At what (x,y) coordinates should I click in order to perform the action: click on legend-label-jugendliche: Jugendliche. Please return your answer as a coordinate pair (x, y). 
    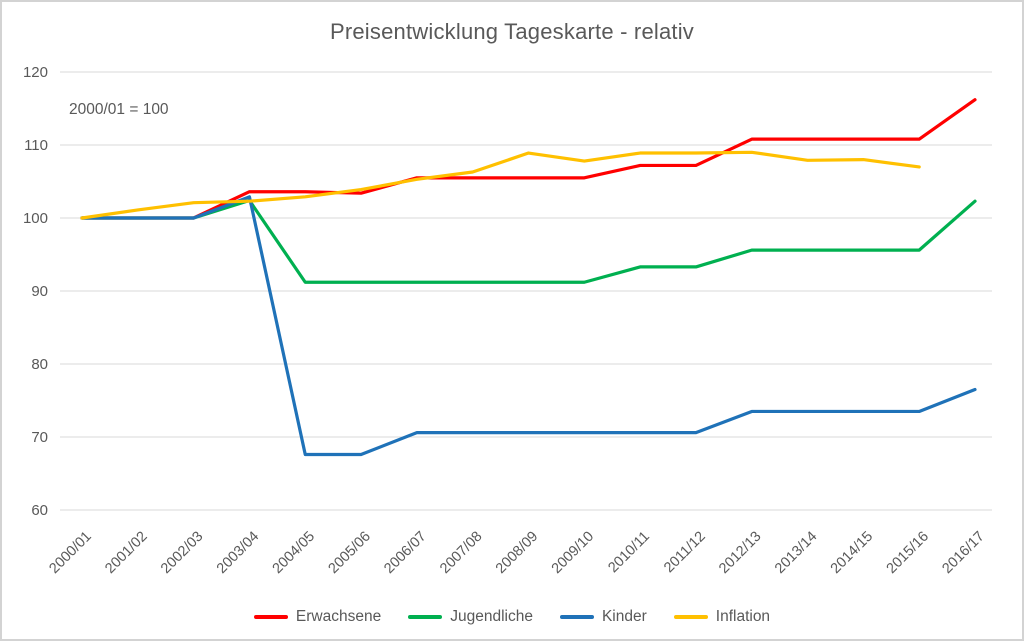
    Looking at the image, I should click on (491, 616).